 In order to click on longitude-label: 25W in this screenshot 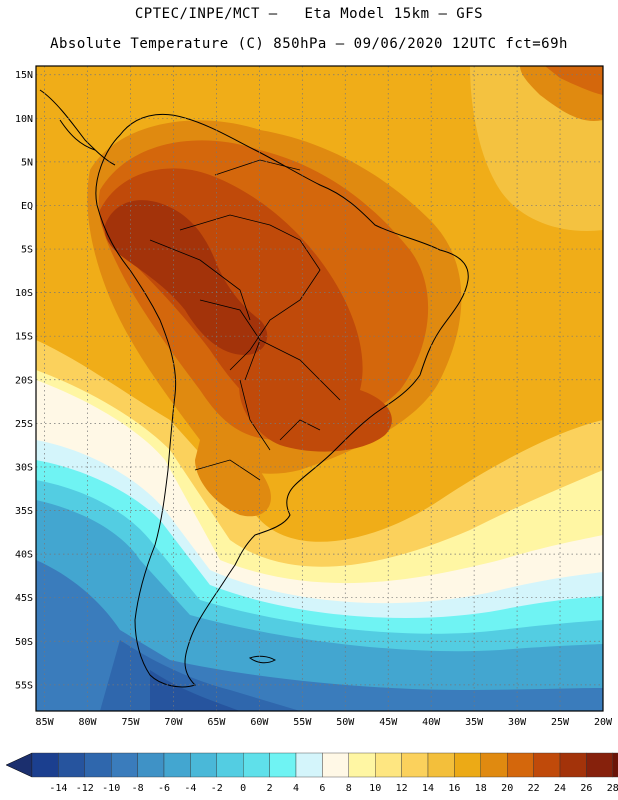, I will do `click(560, 722)`.